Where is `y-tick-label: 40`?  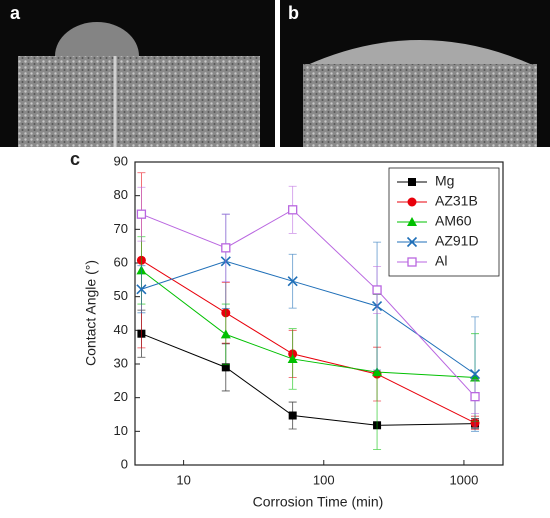 y-tick-label: 40 is located at coordinates (121, 329).